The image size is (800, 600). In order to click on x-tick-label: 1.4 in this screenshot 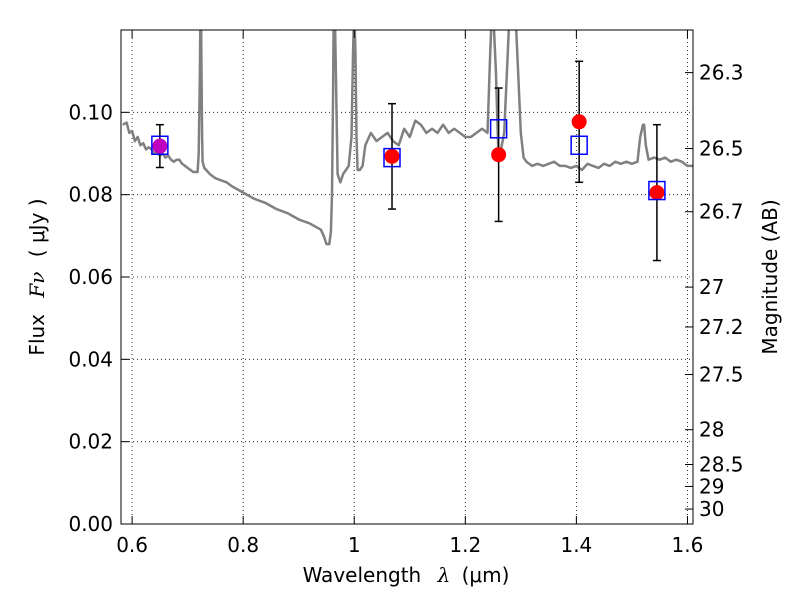, I will do `click(576, 545)`.